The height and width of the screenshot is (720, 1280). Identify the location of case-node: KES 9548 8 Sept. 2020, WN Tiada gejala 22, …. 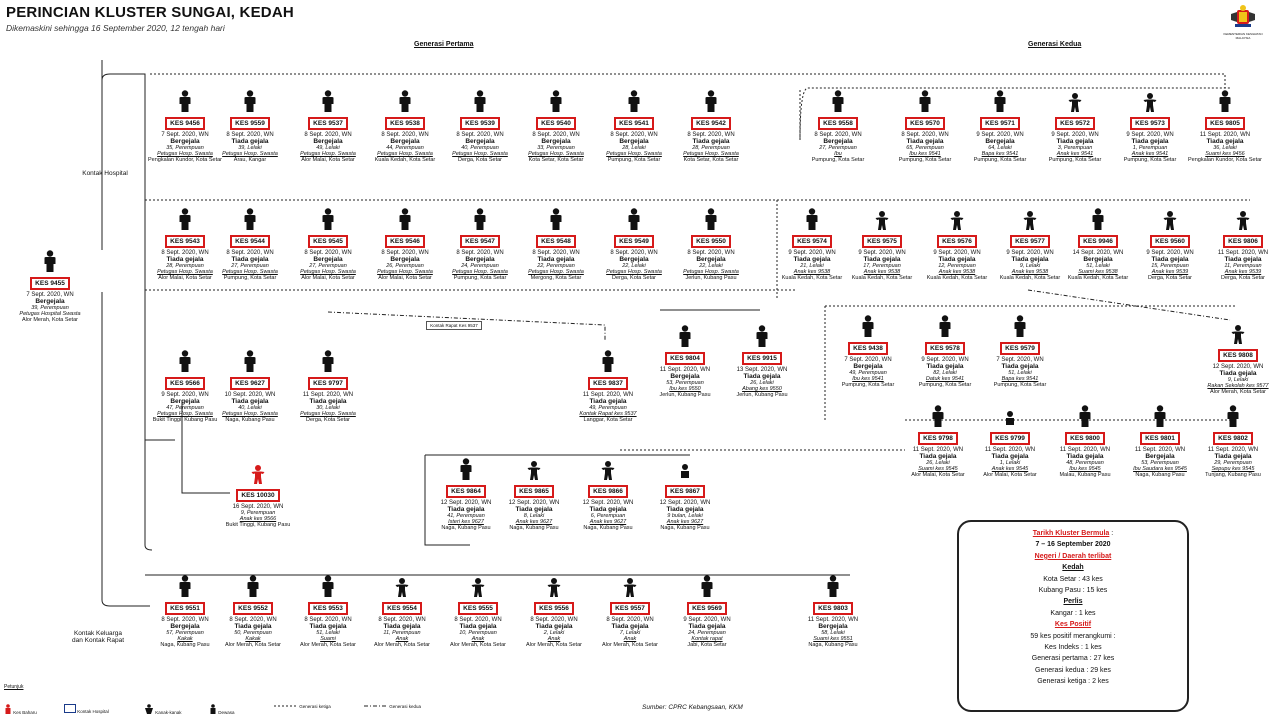
(556, 245).